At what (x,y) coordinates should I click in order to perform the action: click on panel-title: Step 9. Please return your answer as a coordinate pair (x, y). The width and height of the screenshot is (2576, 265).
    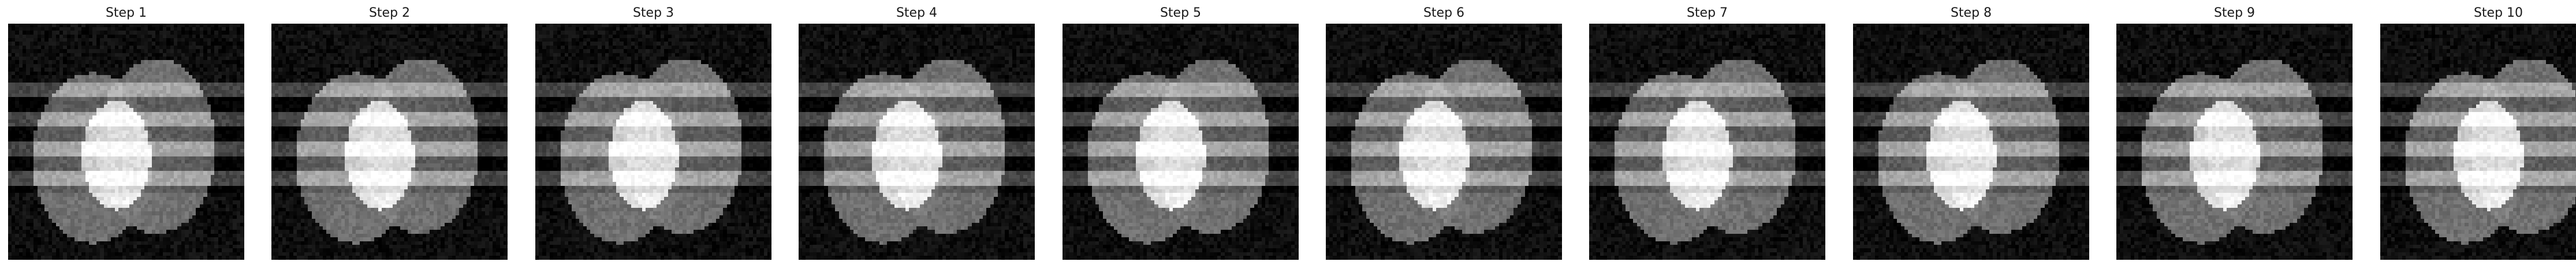
    Looking at the image, I should click on (2234, 13).